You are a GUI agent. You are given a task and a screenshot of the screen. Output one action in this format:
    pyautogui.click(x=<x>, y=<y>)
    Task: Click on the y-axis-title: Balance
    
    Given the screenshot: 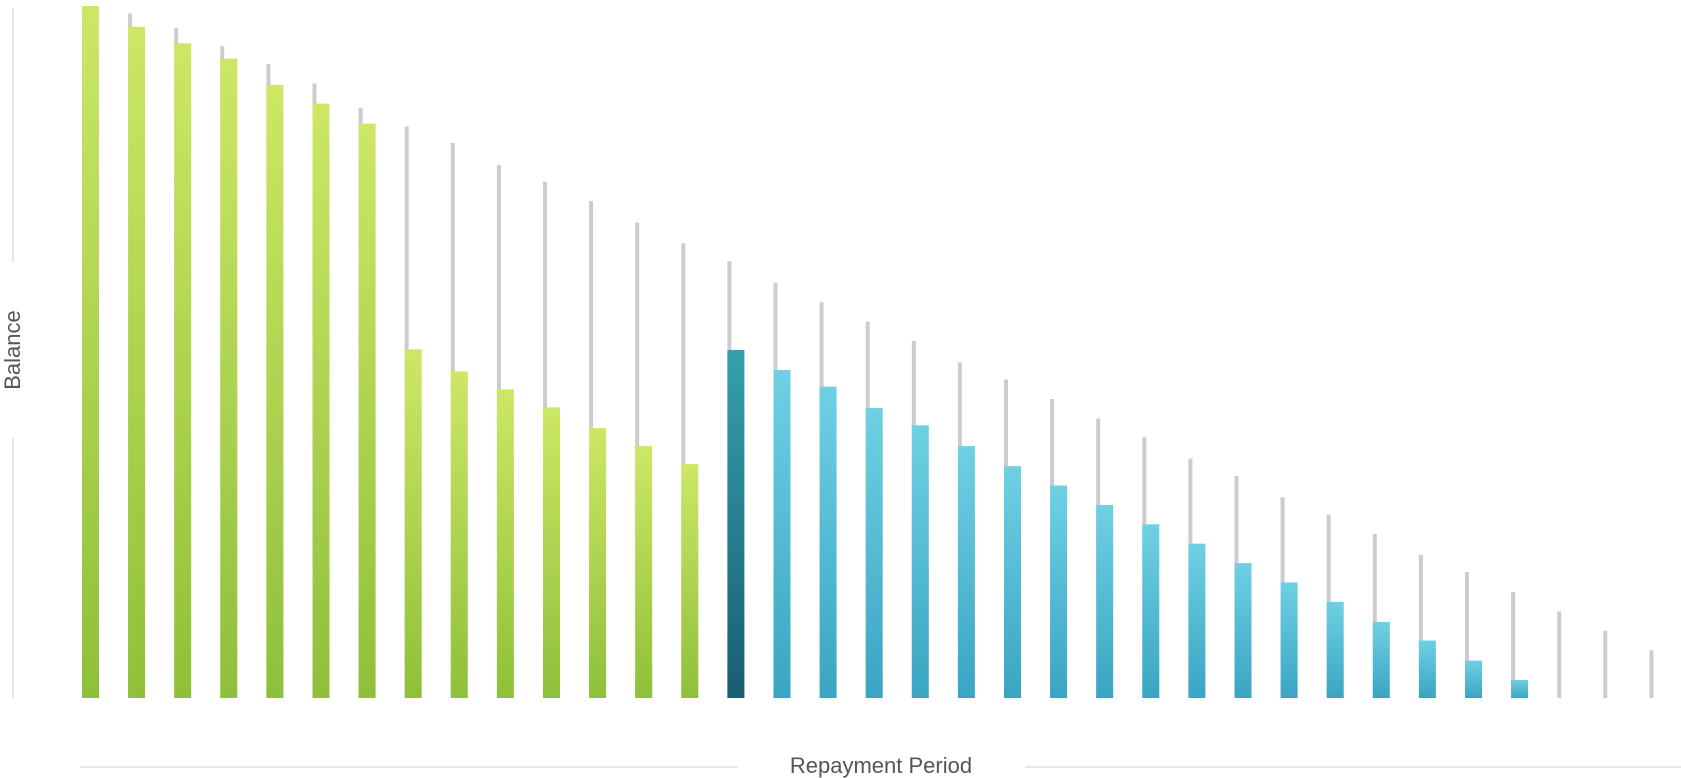 What is the action you would take?
    pyautogui.click(x=12, y=350)
    